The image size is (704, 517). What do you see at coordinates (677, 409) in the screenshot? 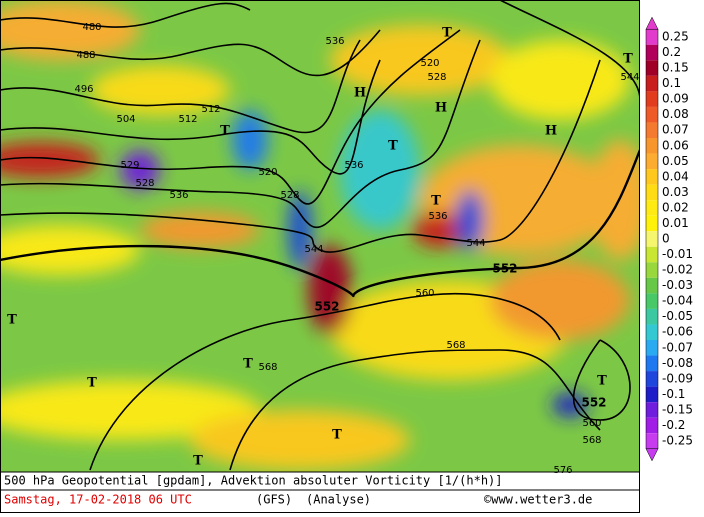
I see `colorbar-label: -0.15` at bounding box center [677, 409].